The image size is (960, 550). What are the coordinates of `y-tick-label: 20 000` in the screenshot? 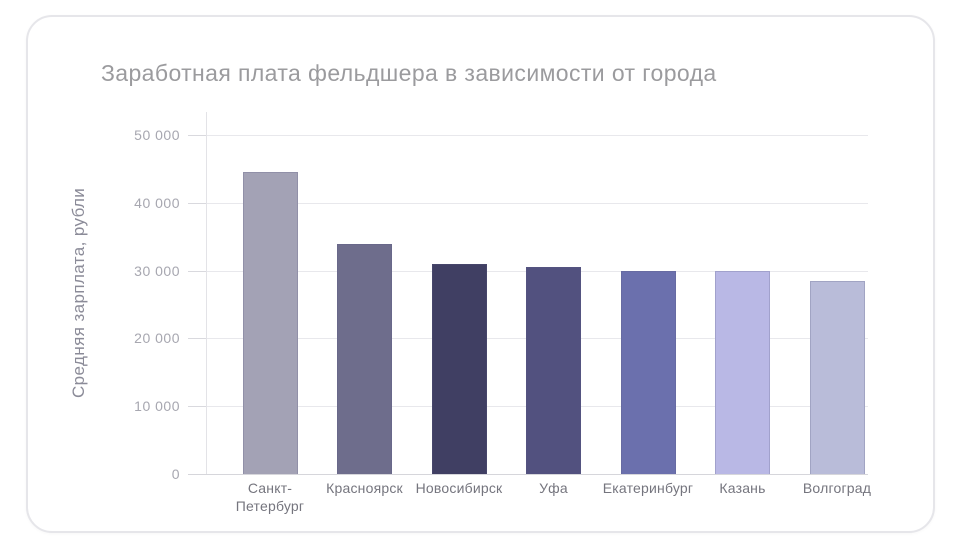 It's located at (157, 338).